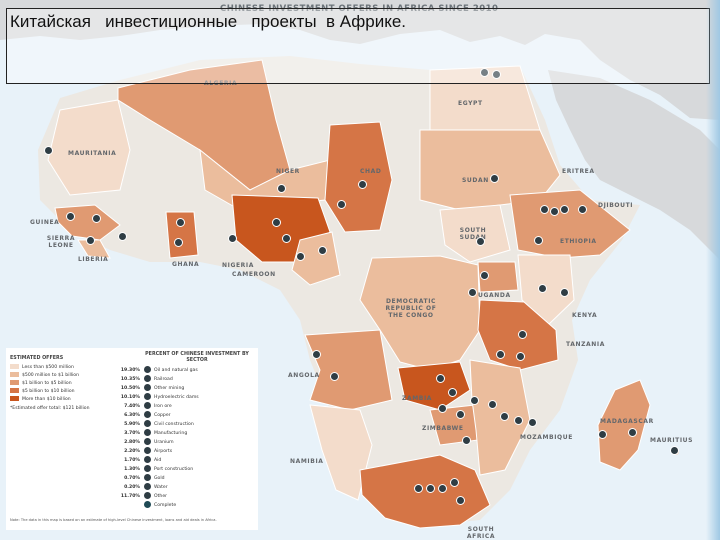 This screenshot has width=720, height=540. Describe the element at coordinates (45, 222) in the screenshot. I see `label-guinea: GUINEA` at that location.